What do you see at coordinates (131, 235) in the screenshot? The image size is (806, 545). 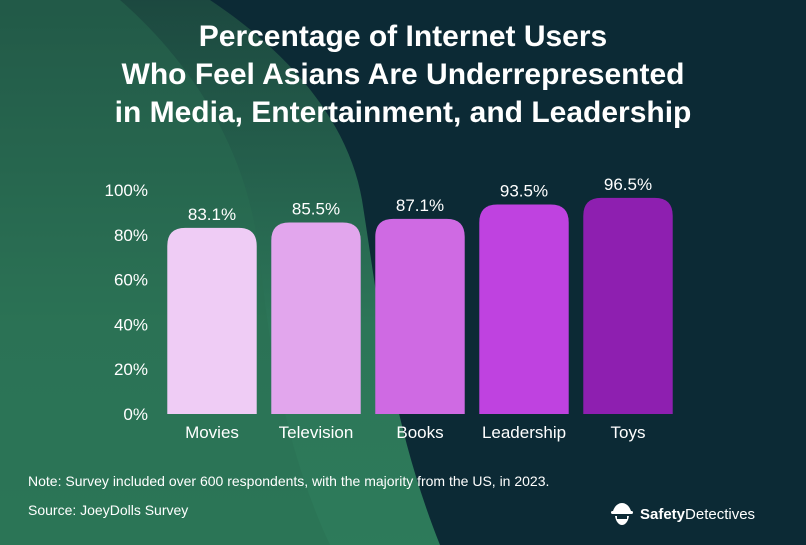 I see `y-tick-label: 80%` at bounding box center [131, 235].